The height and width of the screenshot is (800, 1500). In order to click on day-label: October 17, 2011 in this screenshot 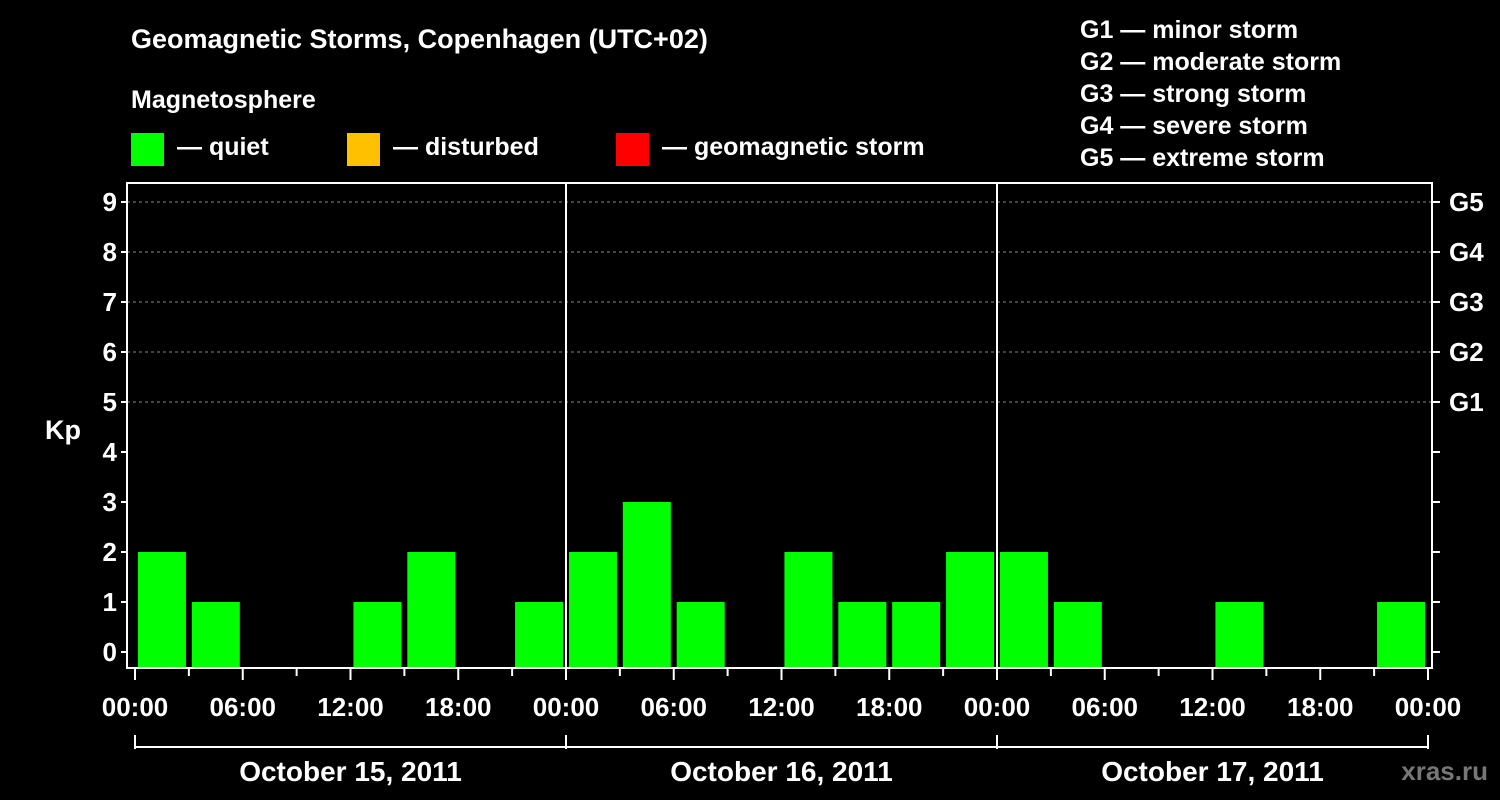, I will do `click(1212, 771)`.